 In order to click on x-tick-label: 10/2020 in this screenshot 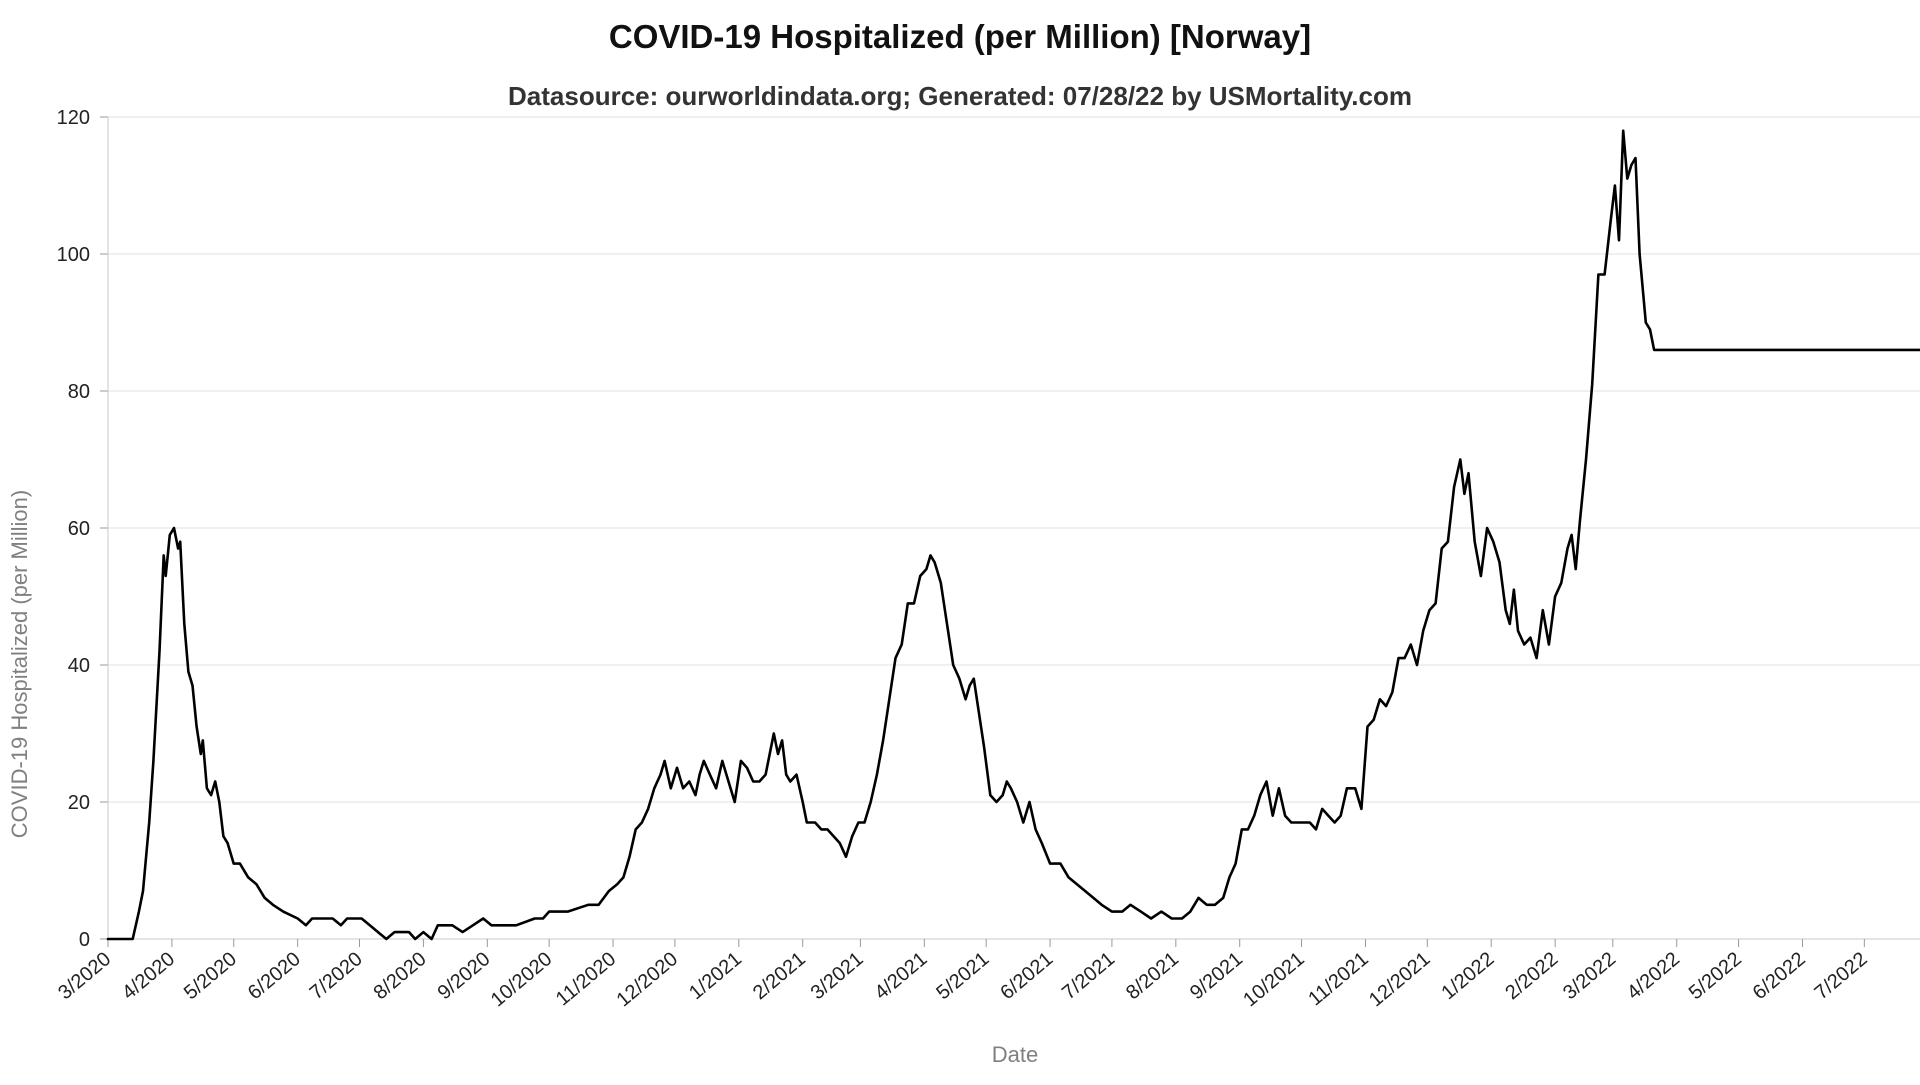, I will do `click(522, 979)`.